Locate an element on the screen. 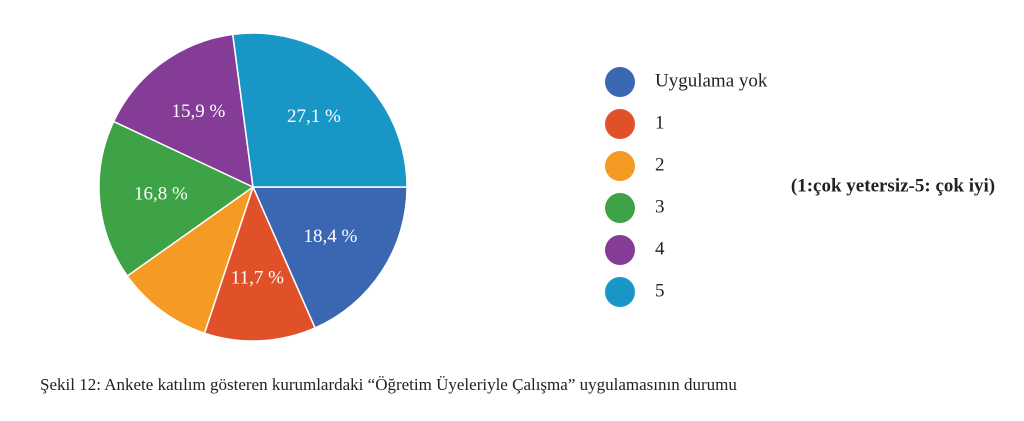  legend-label: 5 is located at coordinates (660, 290).